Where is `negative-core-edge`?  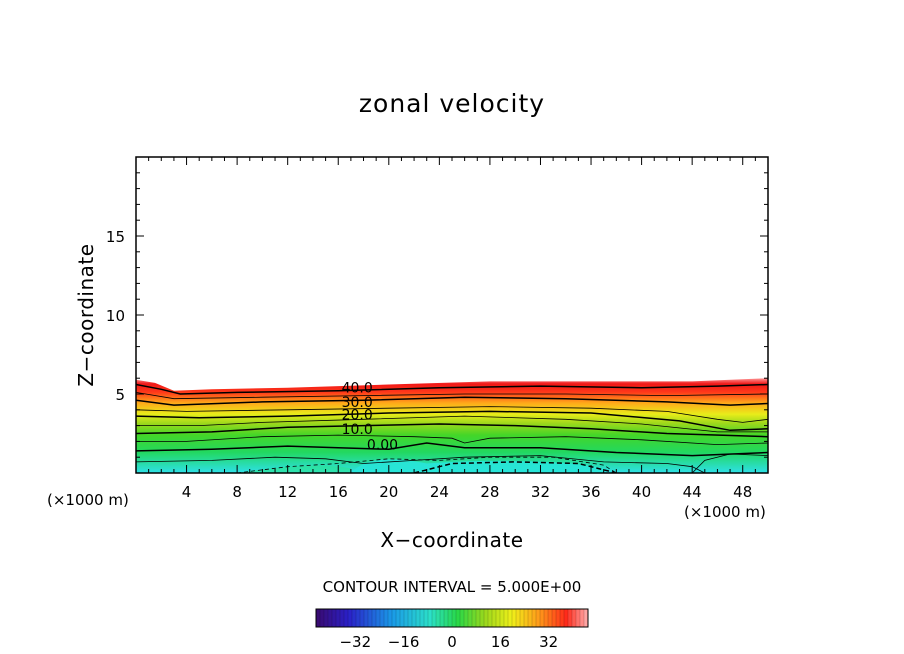 negative-core-edge is located at coordinates (294, 469).